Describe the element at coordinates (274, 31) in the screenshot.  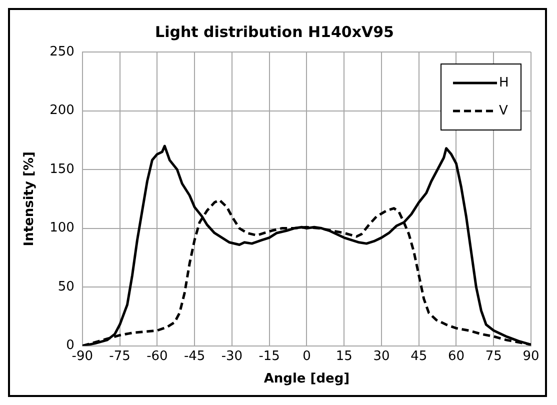
I see `chart-title: Light distribution H140xV95` at that location.